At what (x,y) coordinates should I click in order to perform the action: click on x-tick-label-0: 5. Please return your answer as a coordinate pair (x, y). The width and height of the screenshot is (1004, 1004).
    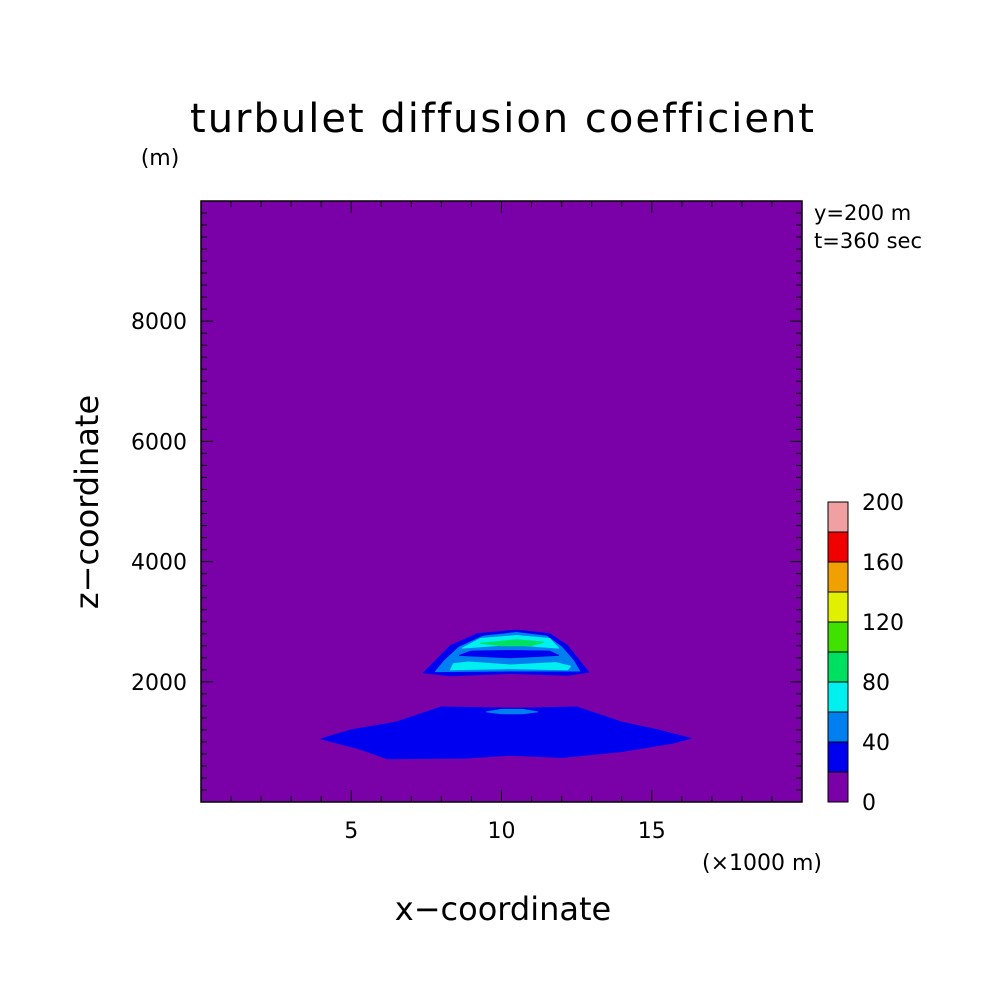
    Looking at the image, I should click on (351, 831).